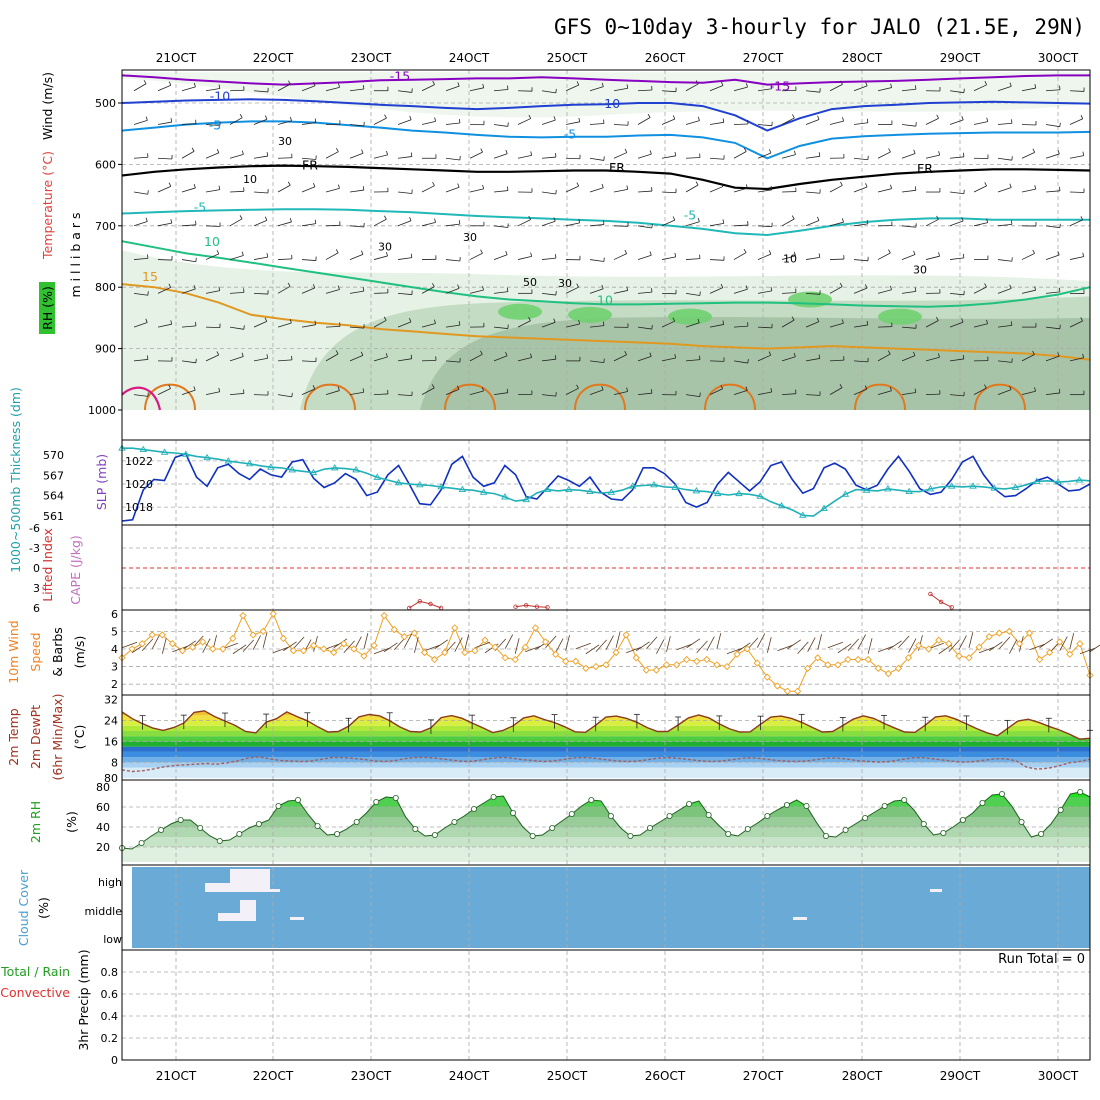 This screenshot has height=1100, width=1100. Describe the element at coordinates (103, 787) in the screenshot. I see `rh-tick-label: 80` at that location.